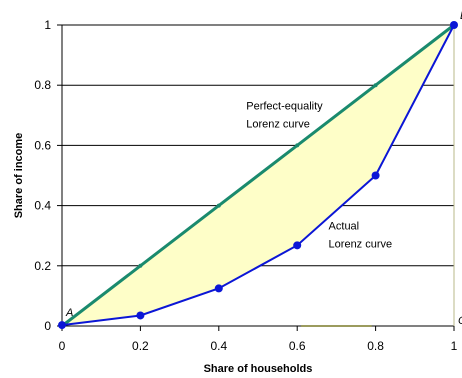 This screenshot has width=462, height=378. I want to click on point-label-a: A, so click(69, 313).